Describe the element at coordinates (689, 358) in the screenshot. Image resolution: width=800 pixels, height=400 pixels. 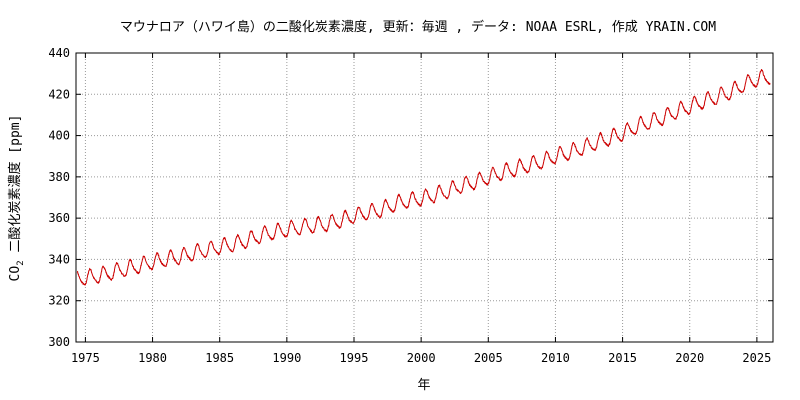
I see `x-tick-label: 2020` at that location.